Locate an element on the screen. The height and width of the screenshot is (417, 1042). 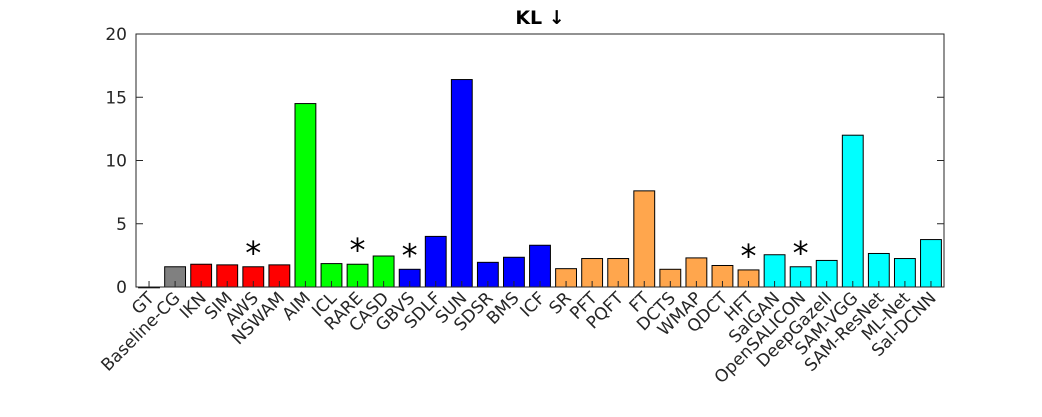
y-tick-label: 0 is located at coordinates (121, 288).